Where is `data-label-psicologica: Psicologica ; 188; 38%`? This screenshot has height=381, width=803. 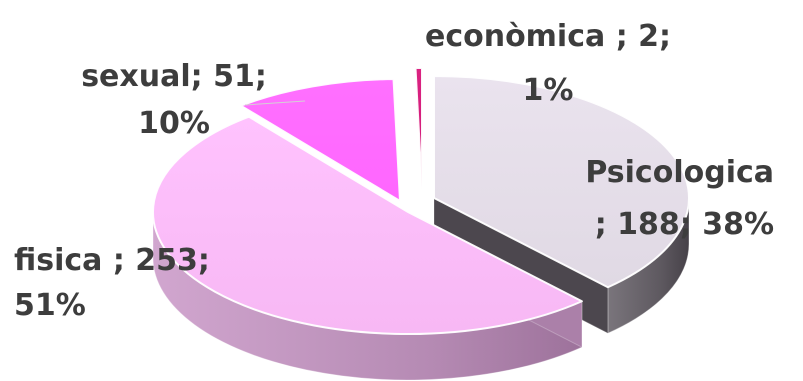
data-label-psicologica: Psicologica ; 188; 38% is located at coordinates (679, 198).